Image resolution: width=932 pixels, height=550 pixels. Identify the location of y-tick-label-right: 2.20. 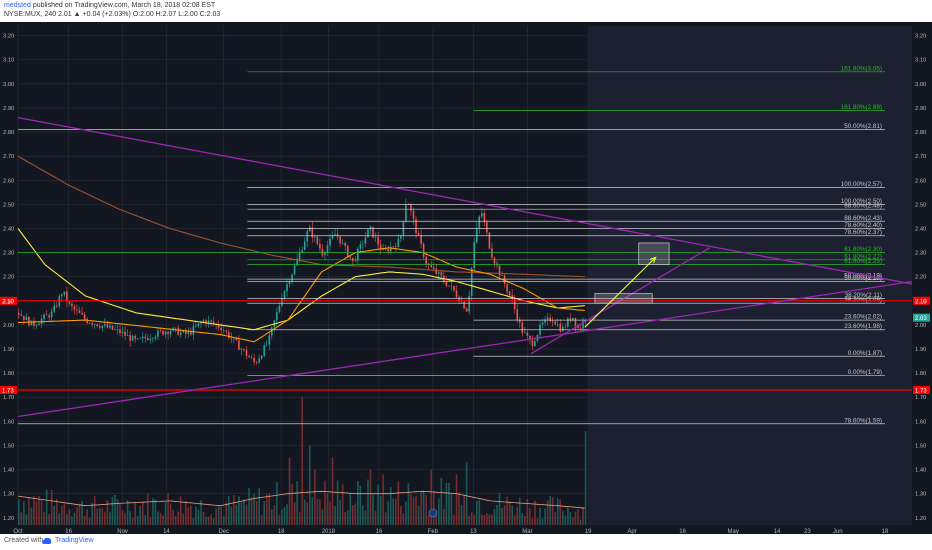
(920, 278).